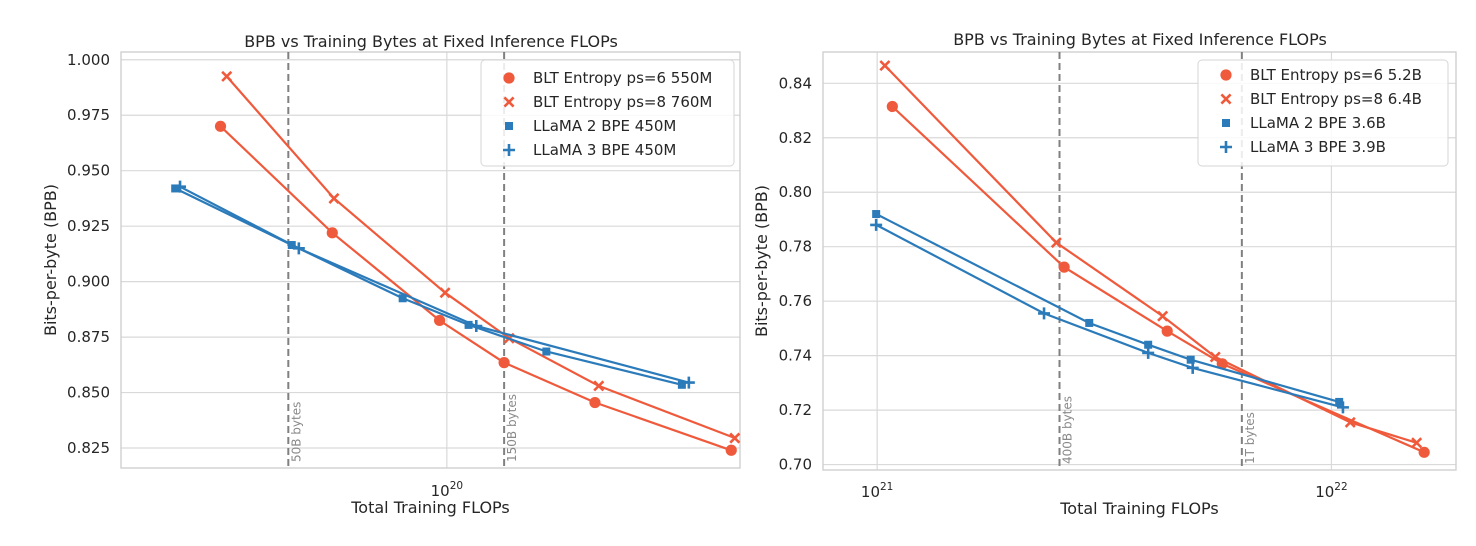  Describe the element at coordinates (604, 126) in the screenshot. I see `legend-label: LLaMA 2 BPE 450M` at that location.